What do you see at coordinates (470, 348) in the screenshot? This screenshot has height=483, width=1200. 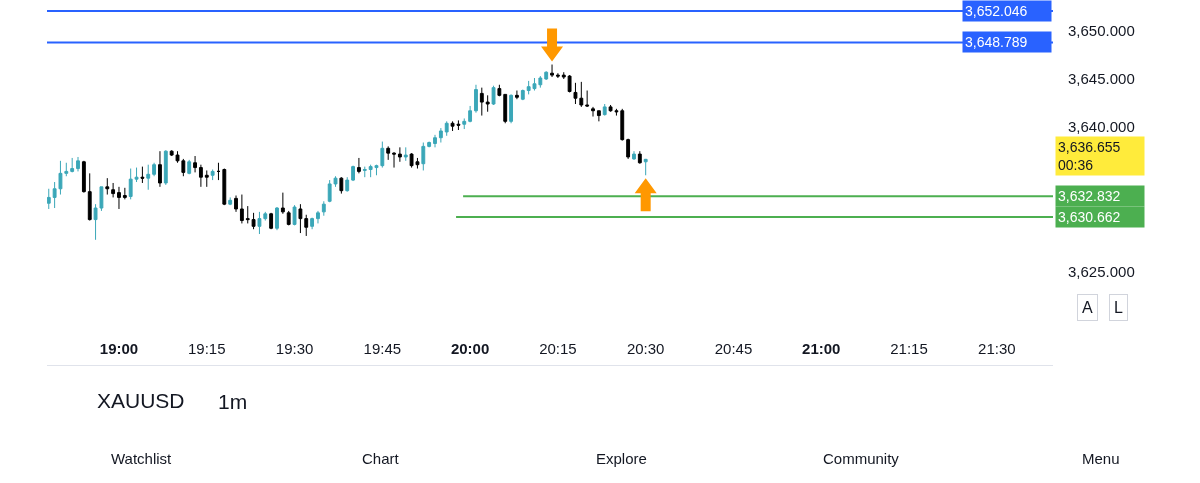 I see `x-tick-label: 20:00` at bounding box center [470, 348].